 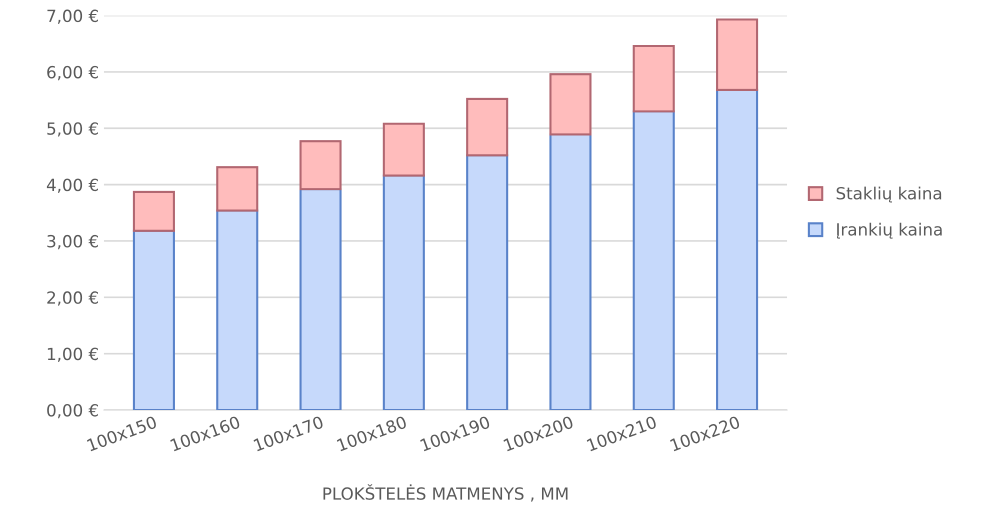 What do you see at coordinates (72, 17) in the screenshot?
I see `y-tick-label: 7,00 €` at bounding box center [72, 17].